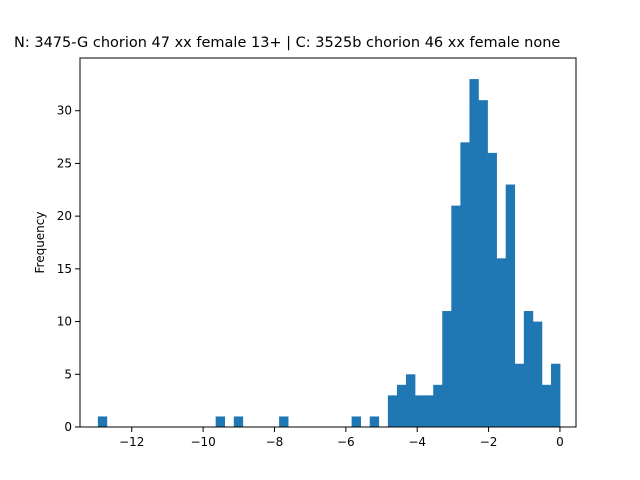  I want to click on x-tick-label: −2, so click(489, 442).